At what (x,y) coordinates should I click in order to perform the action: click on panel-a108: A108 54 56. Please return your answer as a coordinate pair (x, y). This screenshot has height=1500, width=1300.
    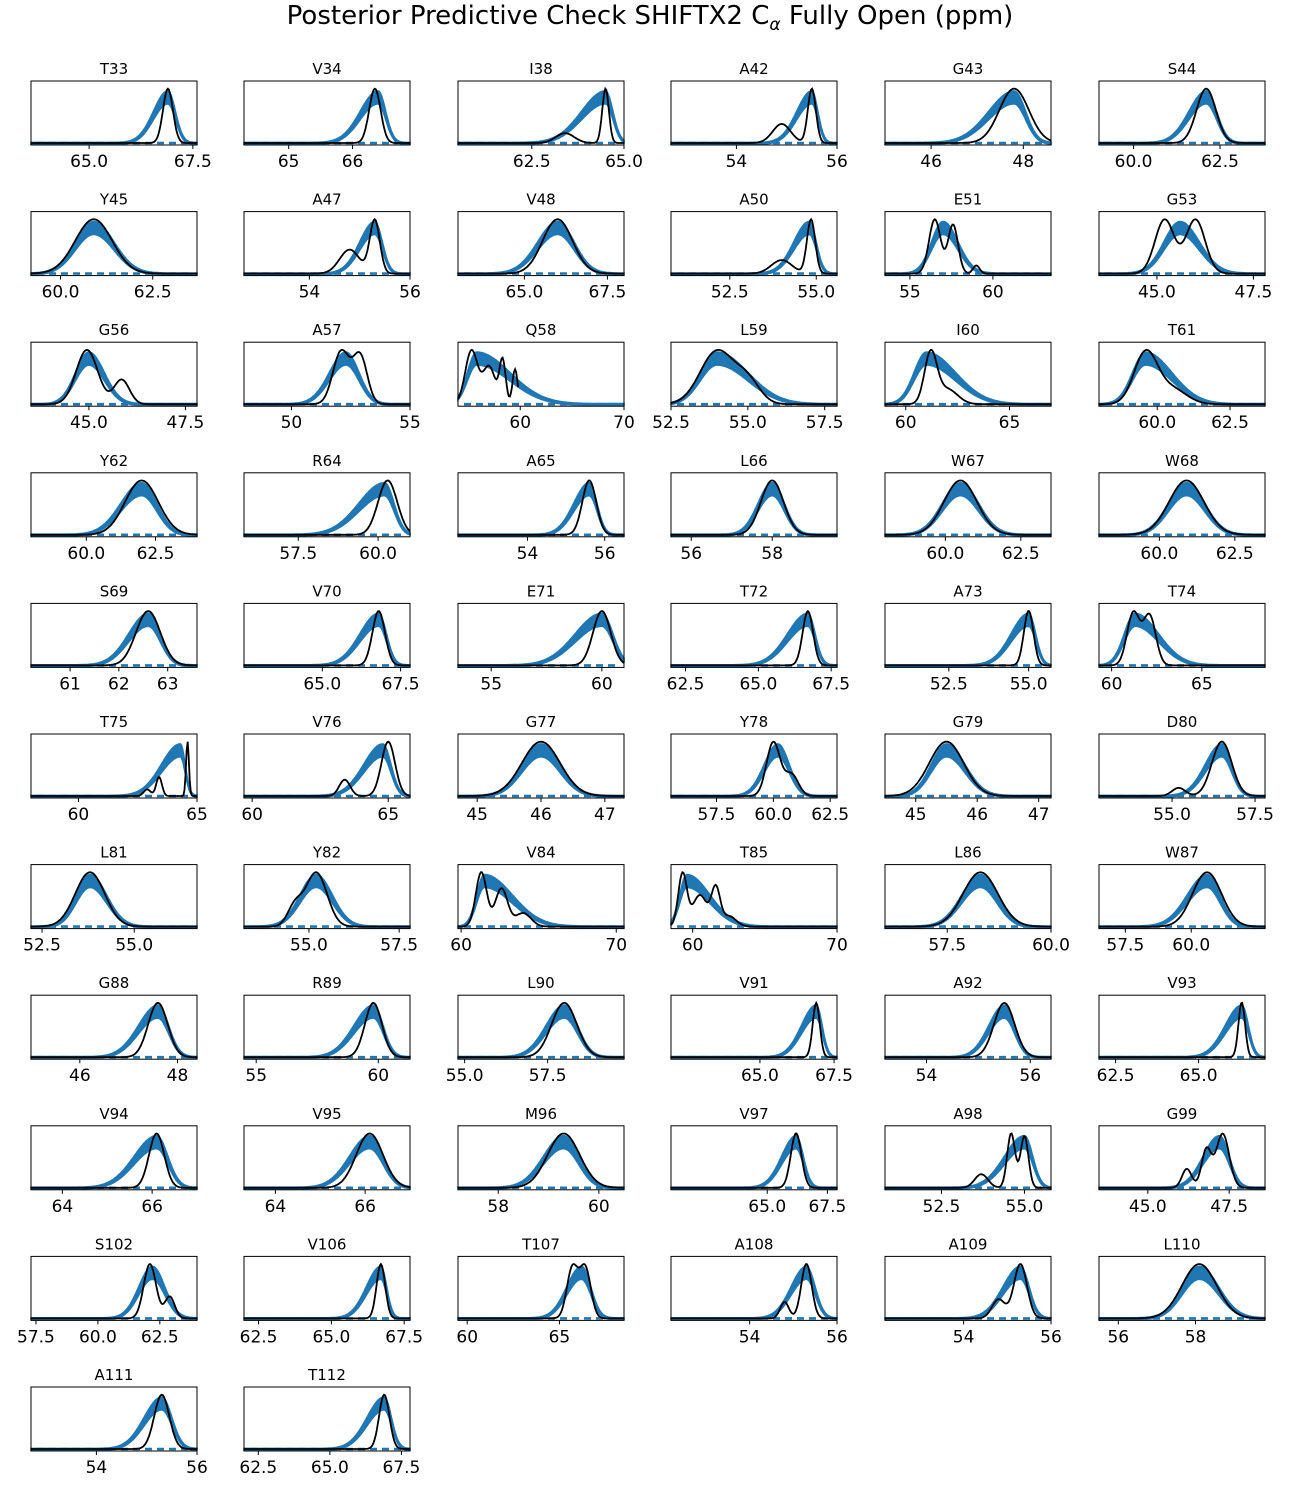
    Looking at the image, I should click on (759, 1291).